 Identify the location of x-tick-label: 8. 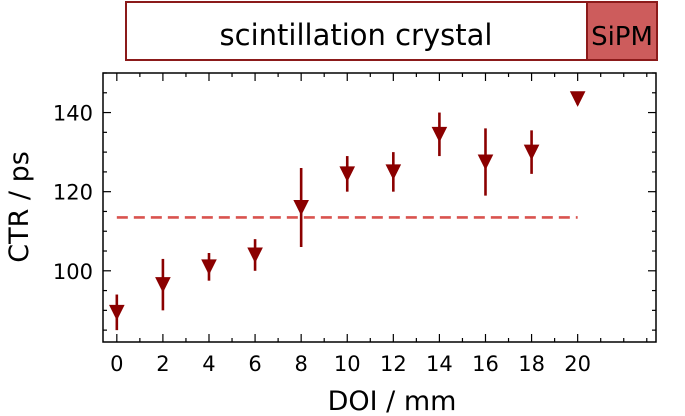
(300, 364).